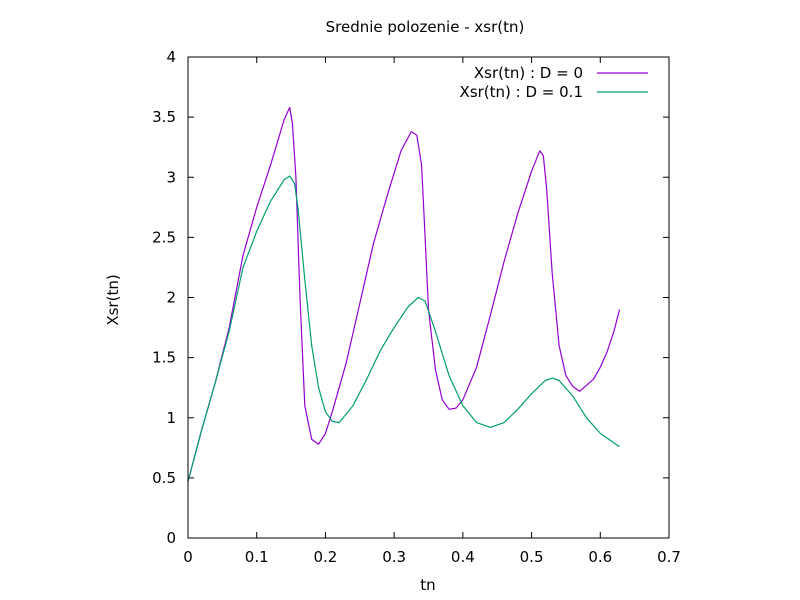 The height and width of the screenshot is (600, 800). What do you see at coordinates (425, 27) in the screenshot?
I see `chart-title: Srednie polozenie - xsr(tn)` at bounding box center [425, 27].